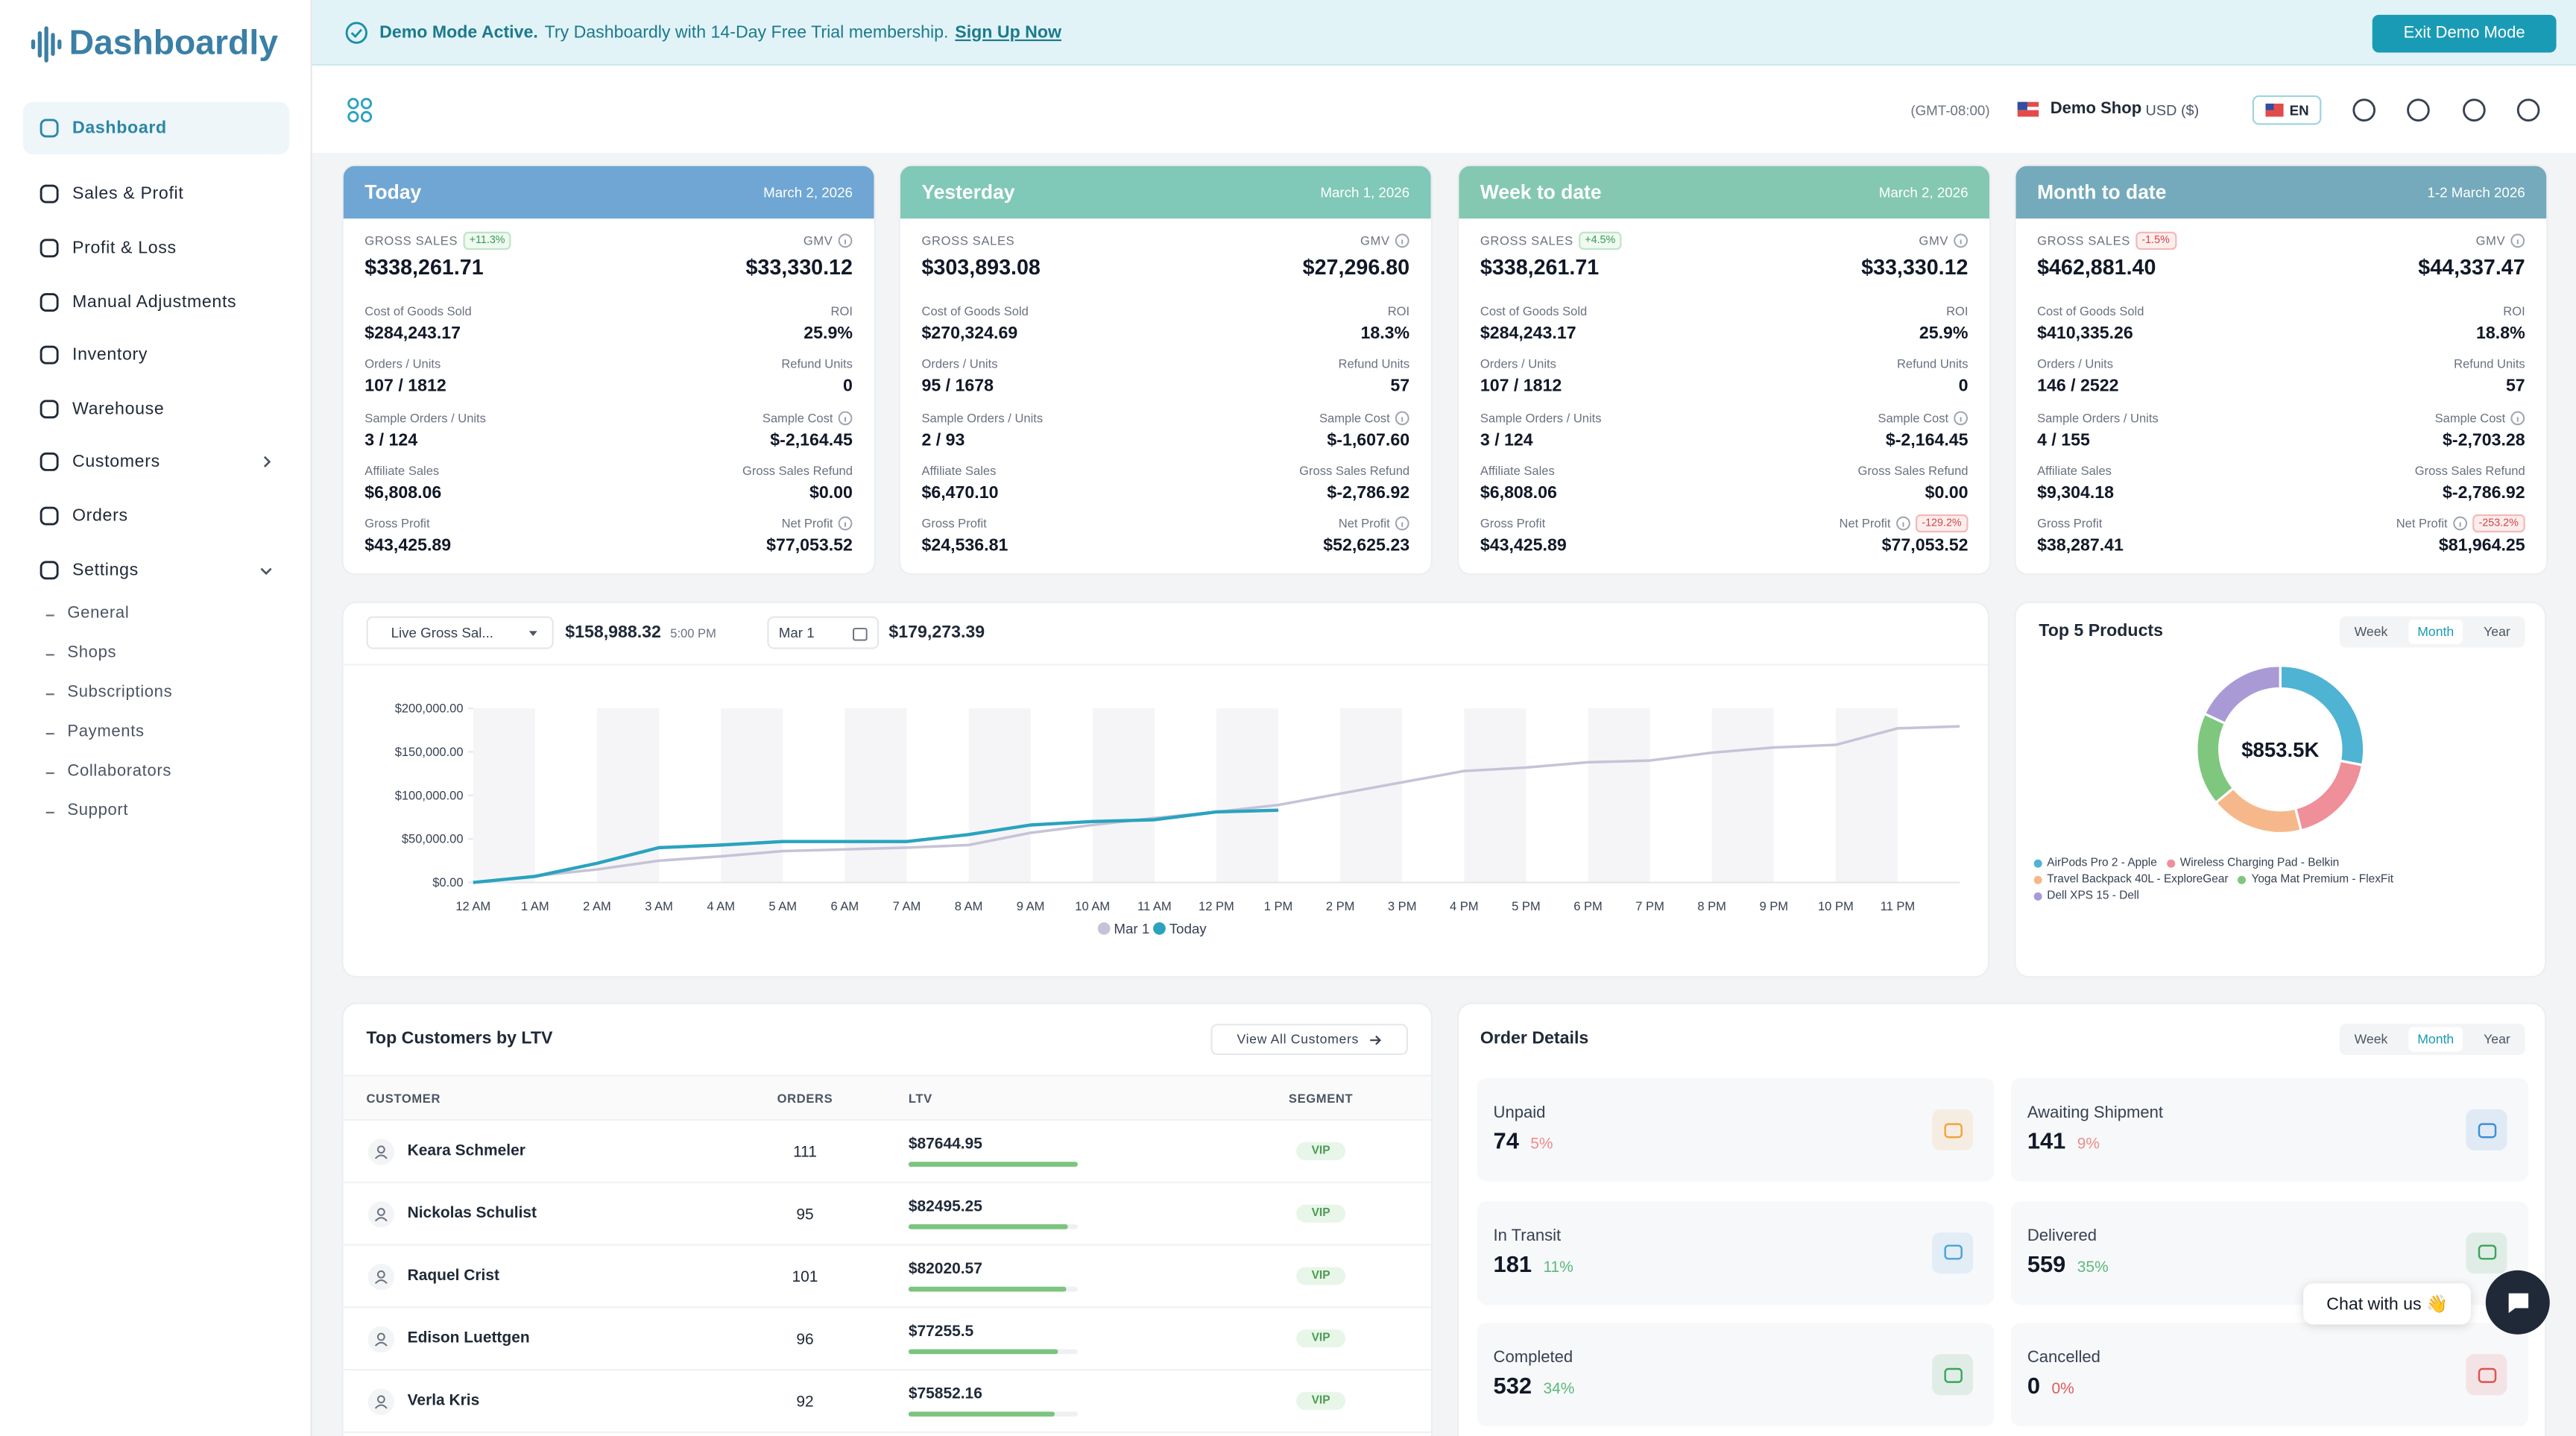  What do you see at coordinates (845, 906) in the screenshot?
I see `x-tick-label: 6 AM` at bounding box center [845, 906].